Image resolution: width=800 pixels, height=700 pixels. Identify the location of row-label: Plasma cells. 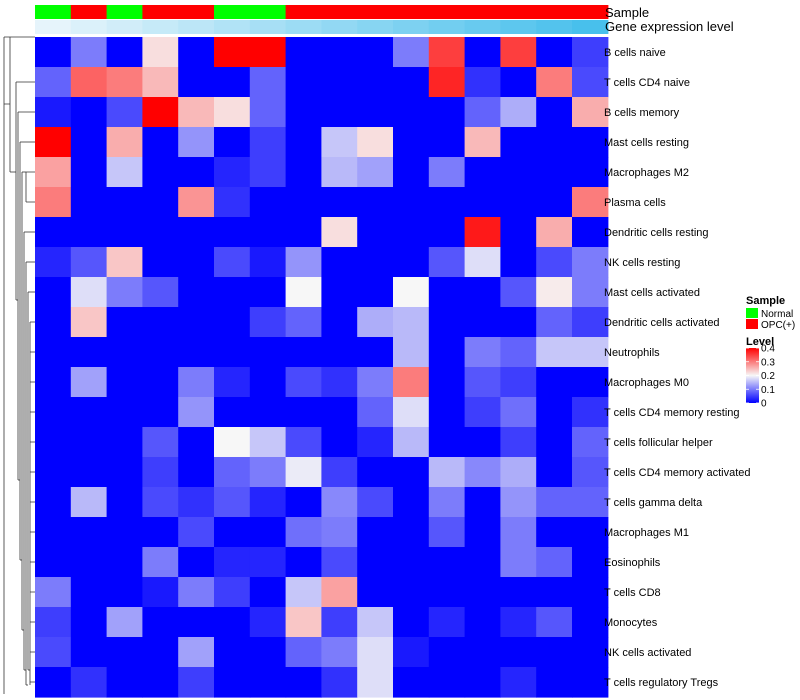
(635, 203).